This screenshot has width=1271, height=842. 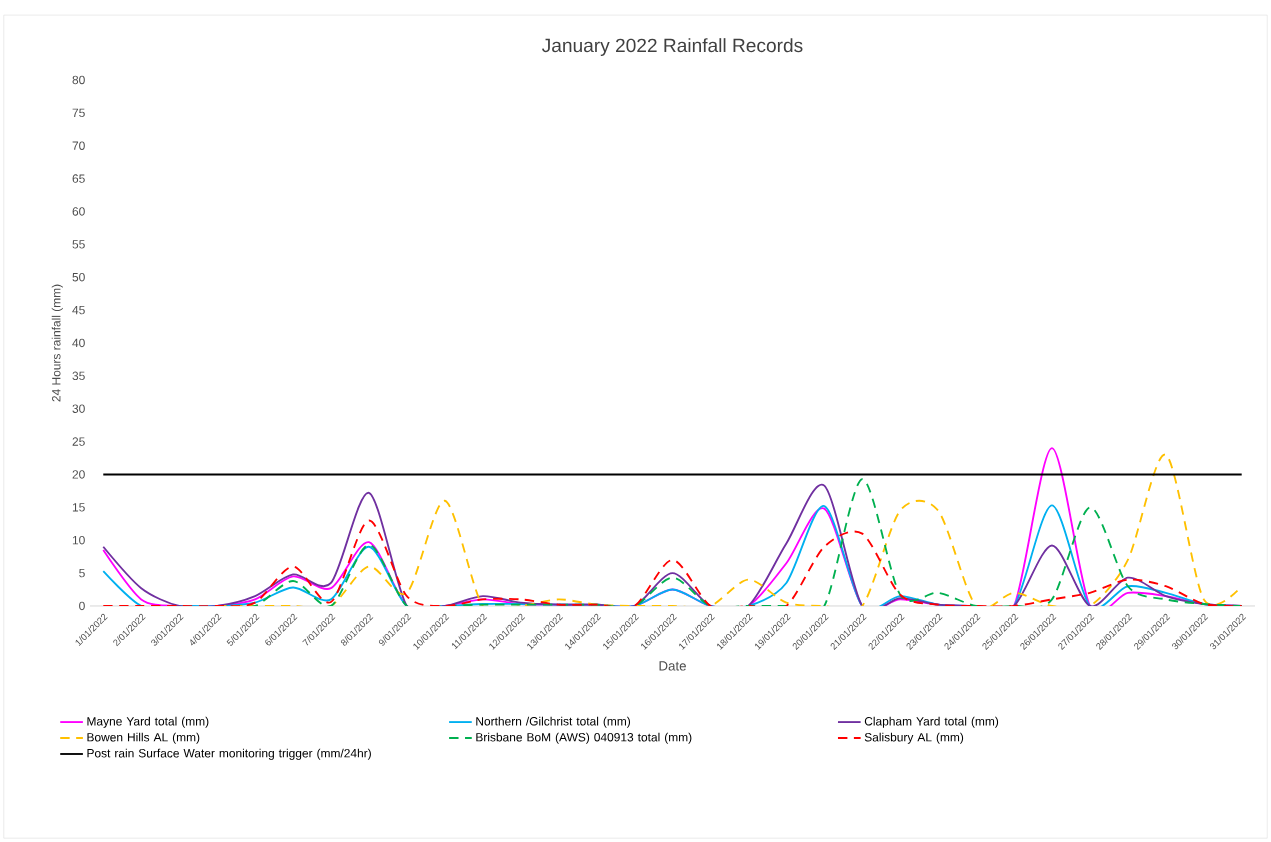 What do you see at coordinates (78, 540) in the screenshot?
I see `y-tick-label: 10` at bounding box center [78, 540].